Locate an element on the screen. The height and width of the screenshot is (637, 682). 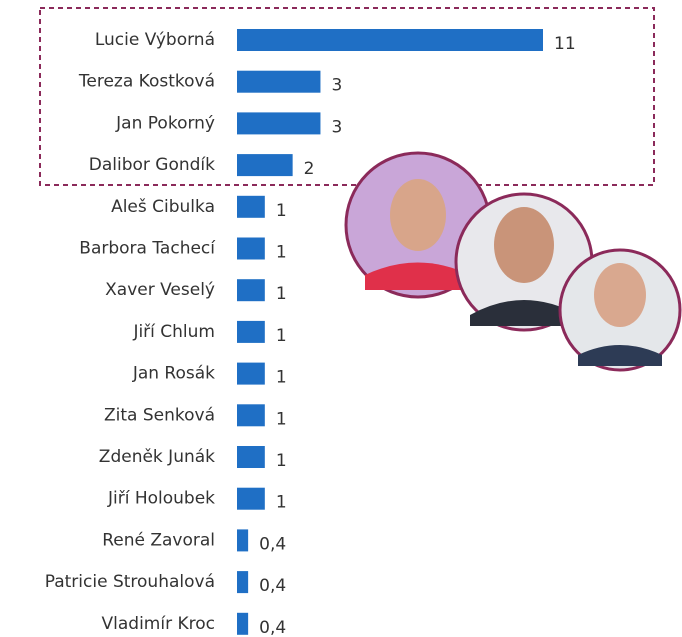
category-label: Vladimír Kroc is located at coordinates (158, 624).